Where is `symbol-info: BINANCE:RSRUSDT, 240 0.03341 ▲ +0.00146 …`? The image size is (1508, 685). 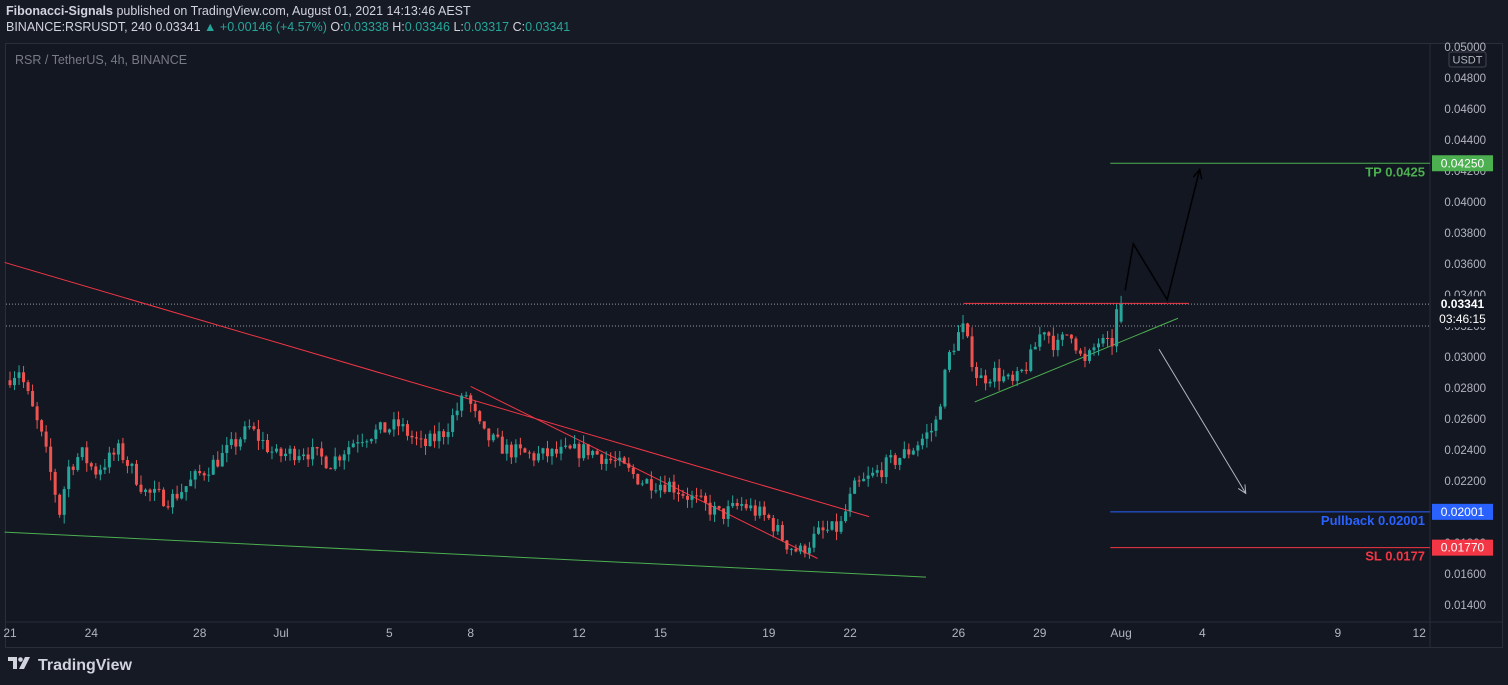
symbol-info: BINANCE:RSRUSDT, 240 0.03341 ▲ +0.00146 … is located at coordinates (288, 27).